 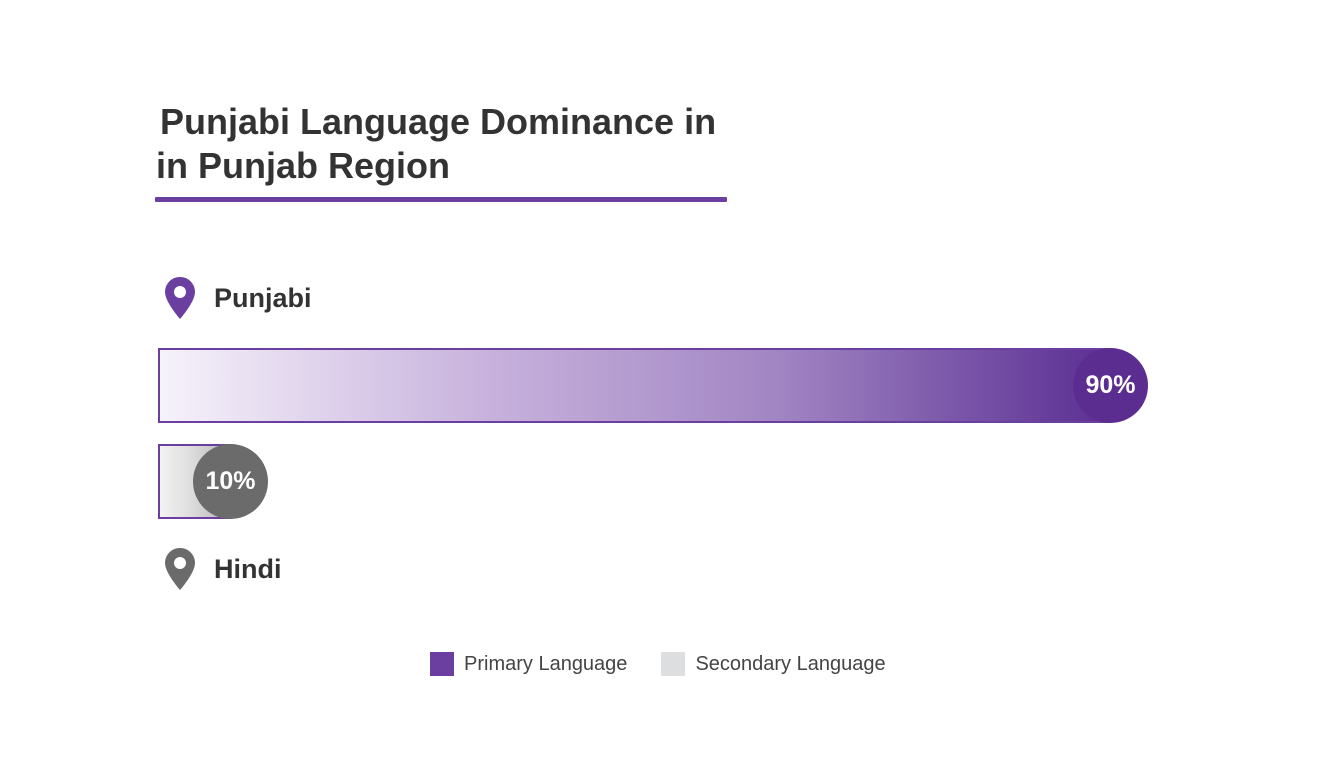 I want to click on chart-legend: Primary Language Secondary Language, so click(x=675, y=664).